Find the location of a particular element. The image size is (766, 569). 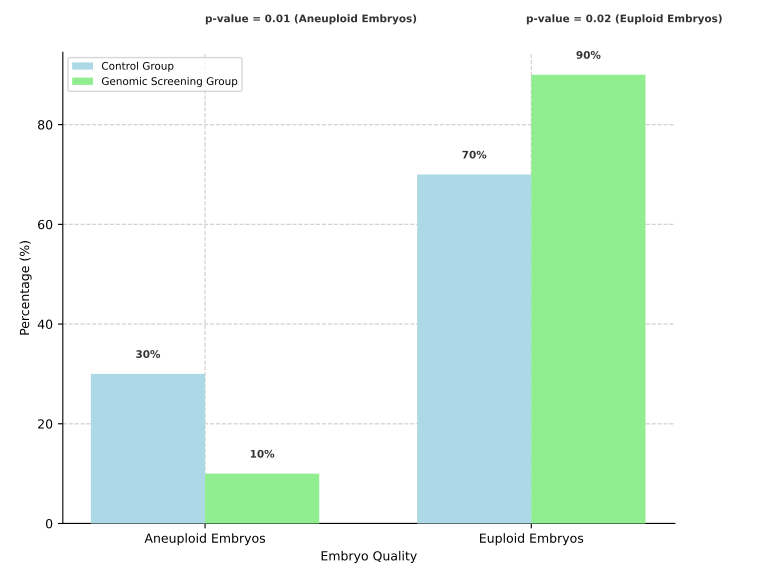

x-axis-title: Embryo Quality is located at coordinates (369, 556).